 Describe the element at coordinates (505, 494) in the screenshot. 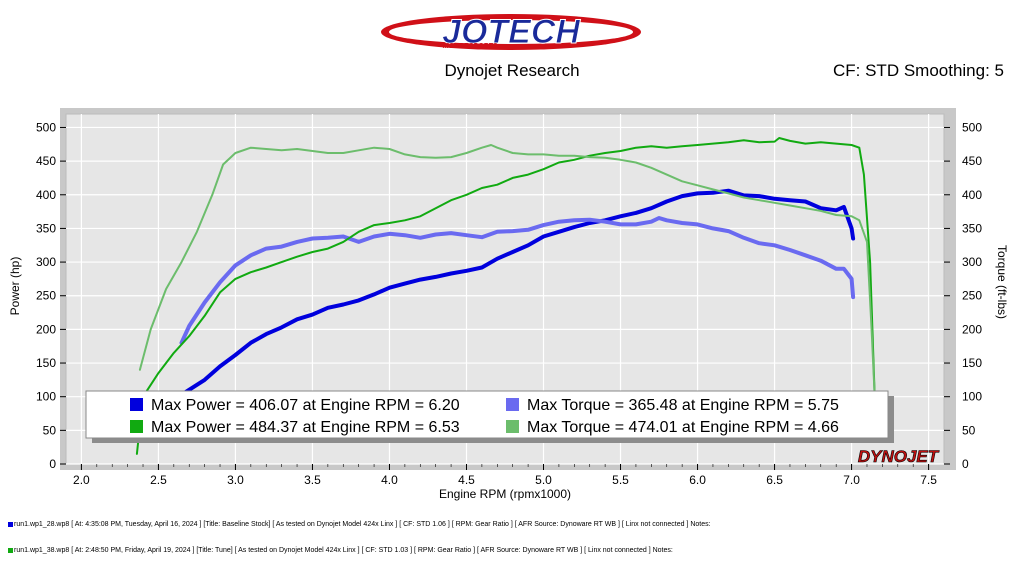

I see `x-axis-label: Engine RPM (rpmx1000)` at that location.